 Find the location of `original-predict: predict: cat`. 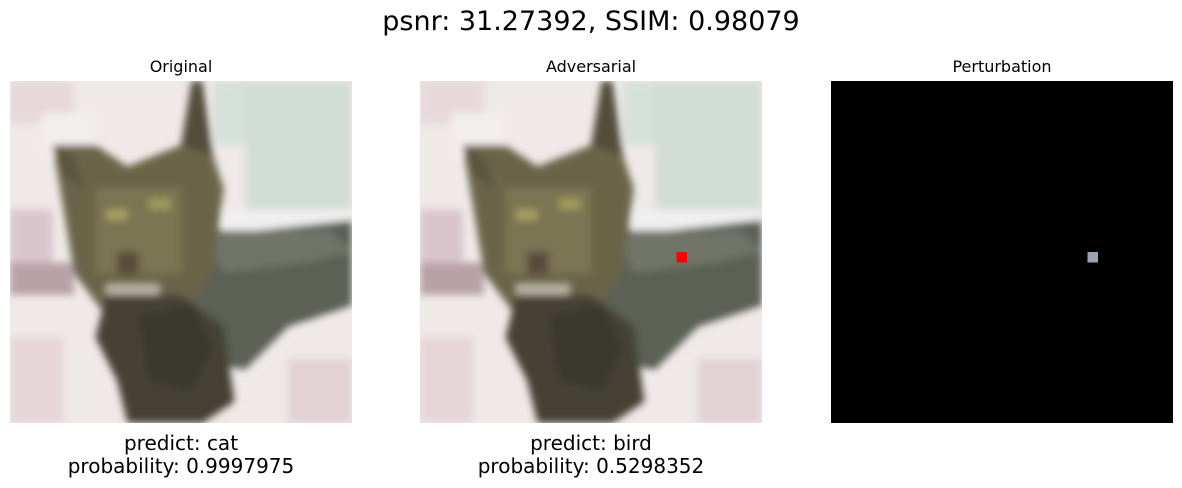

original-predict: predict: cat is located at coordinates (181, 443).